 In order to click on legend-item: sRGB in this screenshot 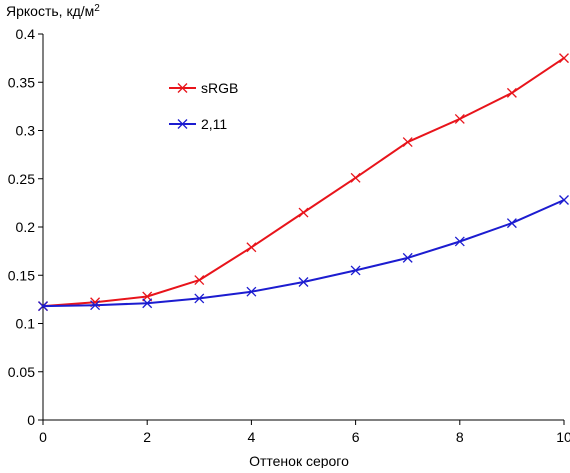, I will do `click(203, 88)`.